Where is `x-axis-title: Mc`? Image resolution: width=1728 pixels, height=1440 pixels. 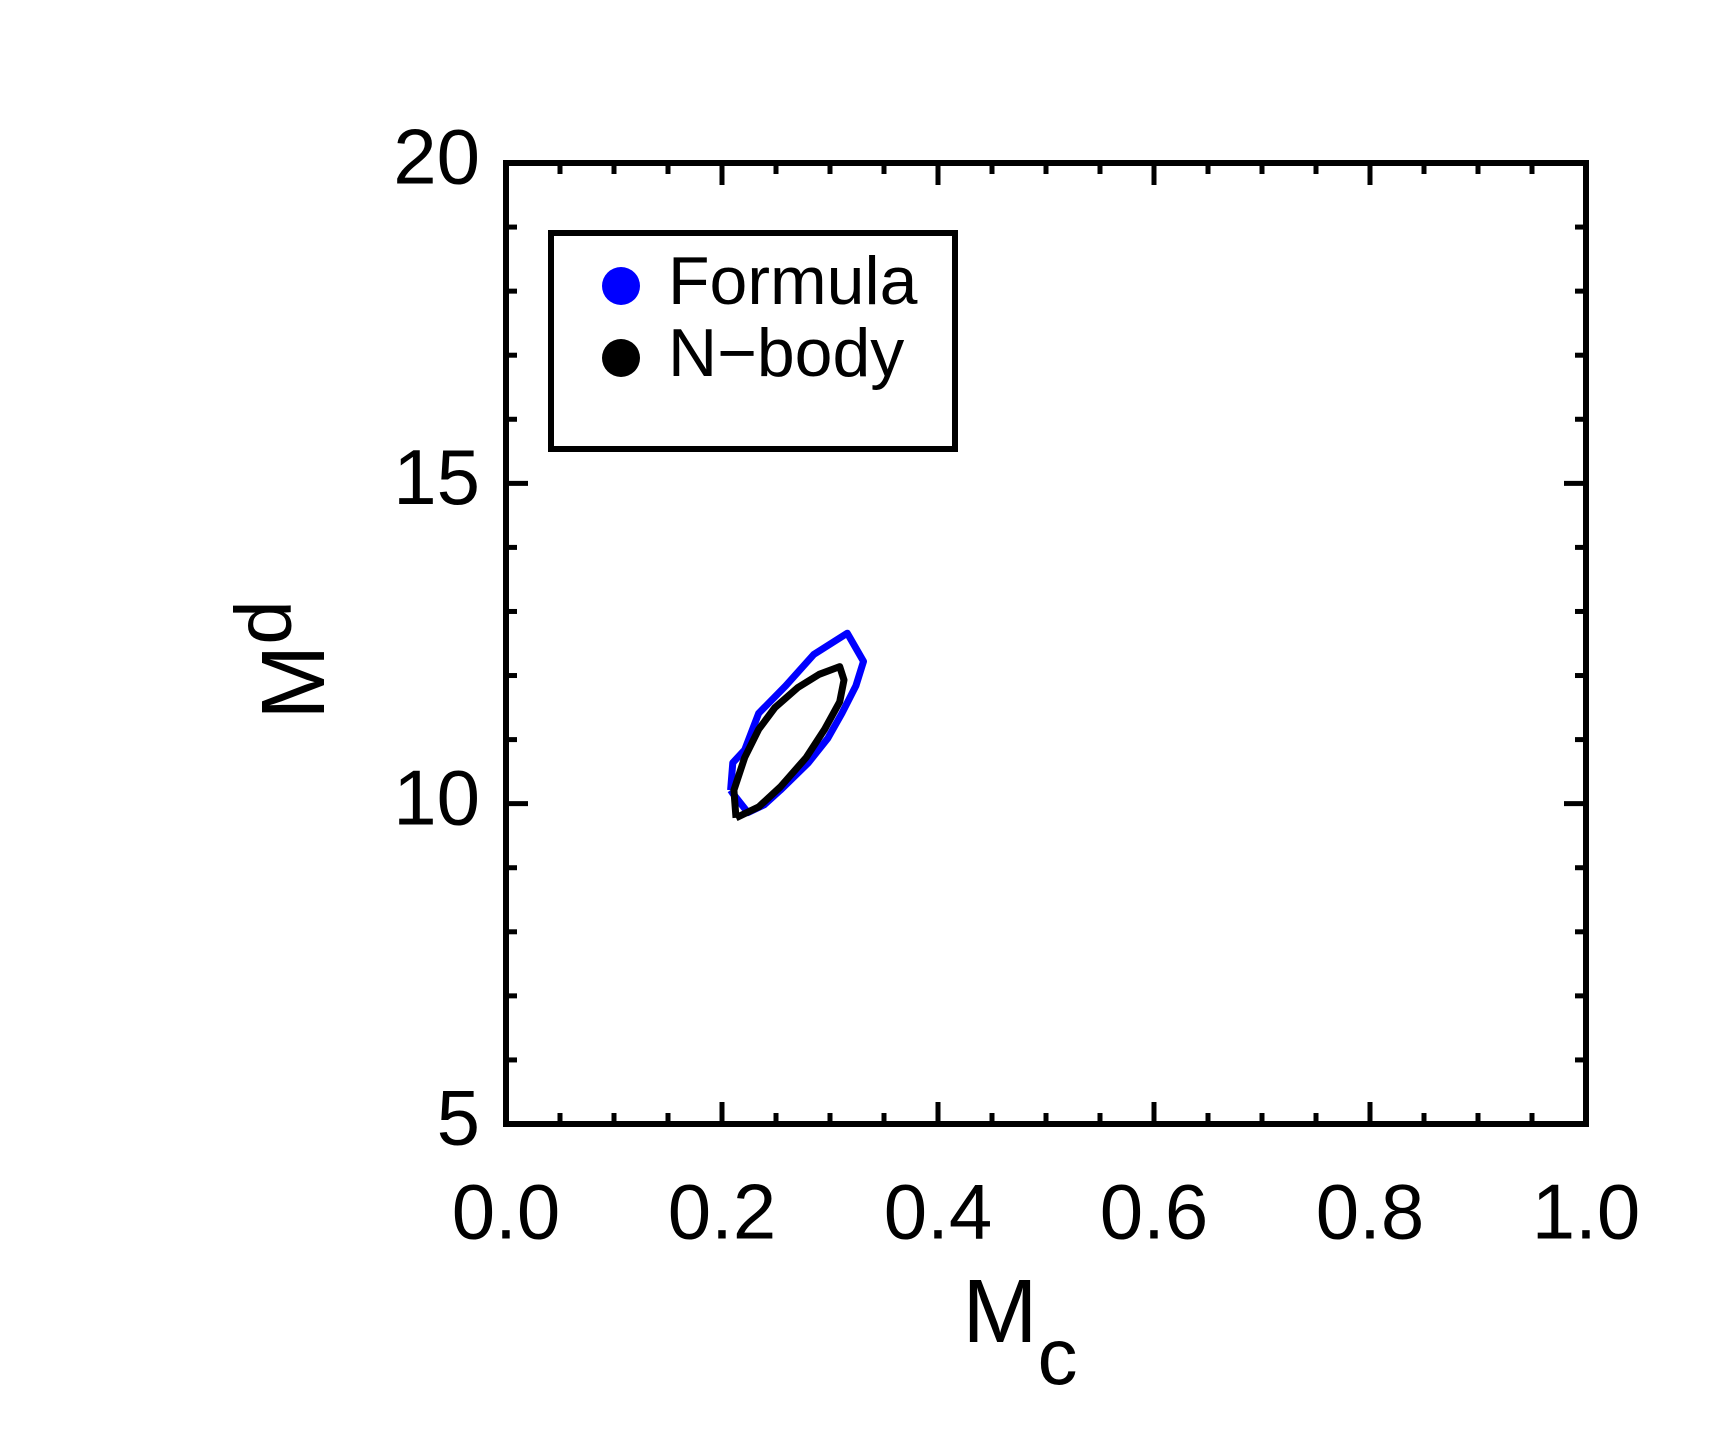 x-axis-title: Mc is located at coordinates (1020, 1331).